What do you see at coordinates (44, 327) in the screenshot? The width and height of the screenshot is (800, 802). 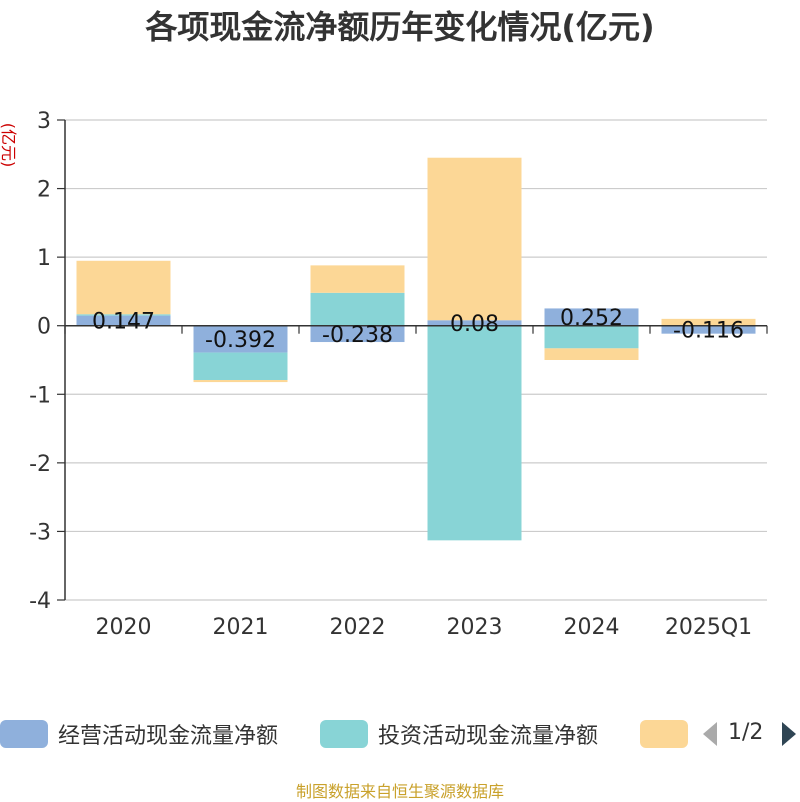 I see `y-tick-label: 0` at bounding box center [44, 327].